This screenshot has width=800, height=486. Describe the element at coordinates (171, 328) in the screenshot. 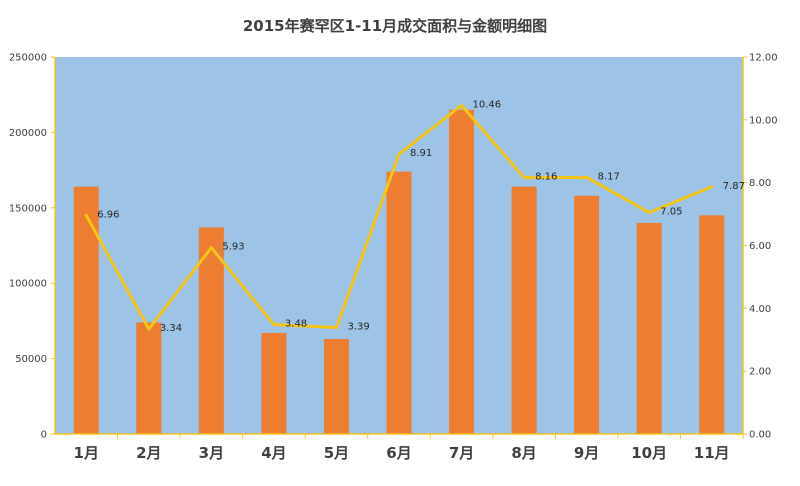

I see `data-label-2: 3.34` at that location.